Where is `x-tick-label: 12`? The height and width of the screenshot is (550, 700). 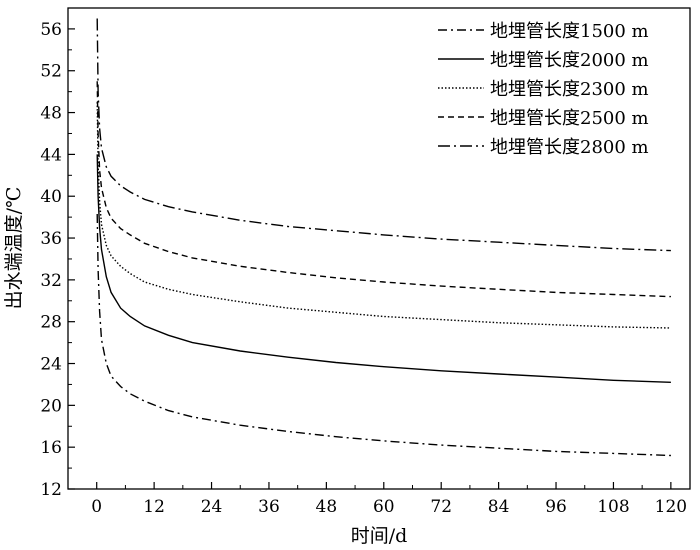
x-tick-label: 12 is located at coordinates (154, 507).